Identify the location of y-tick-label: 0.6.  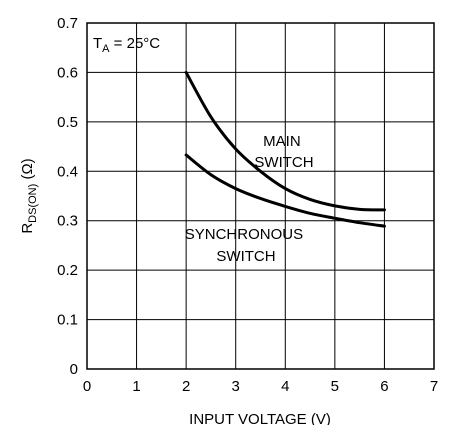
(67, 72).